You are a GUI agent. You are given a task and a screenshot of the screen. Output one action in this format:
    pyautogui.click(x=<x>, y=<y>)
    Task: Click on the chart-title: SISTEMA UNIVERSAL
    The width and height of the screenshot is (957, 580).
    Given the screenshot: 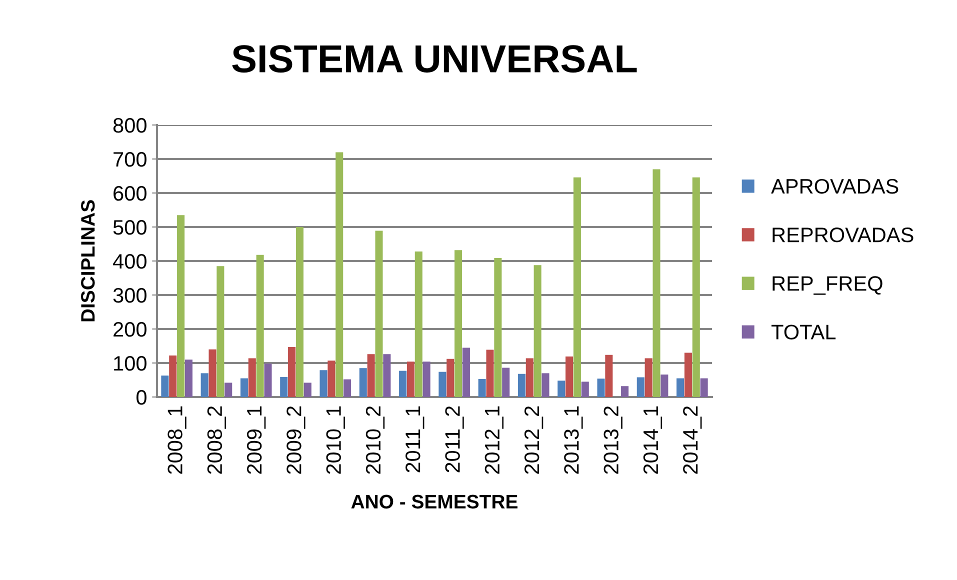 What is the action you would take?
    pyautogui.click(x=434, y=59)
    